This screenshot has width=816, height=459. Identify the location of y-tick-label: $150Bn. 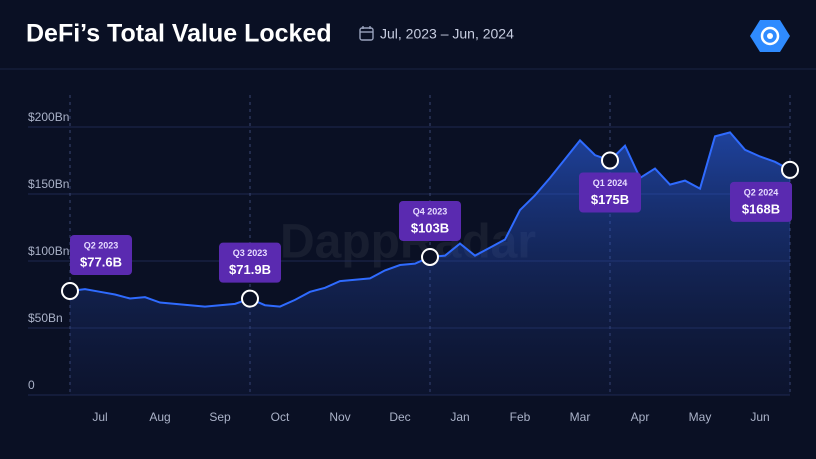
(48, 184).